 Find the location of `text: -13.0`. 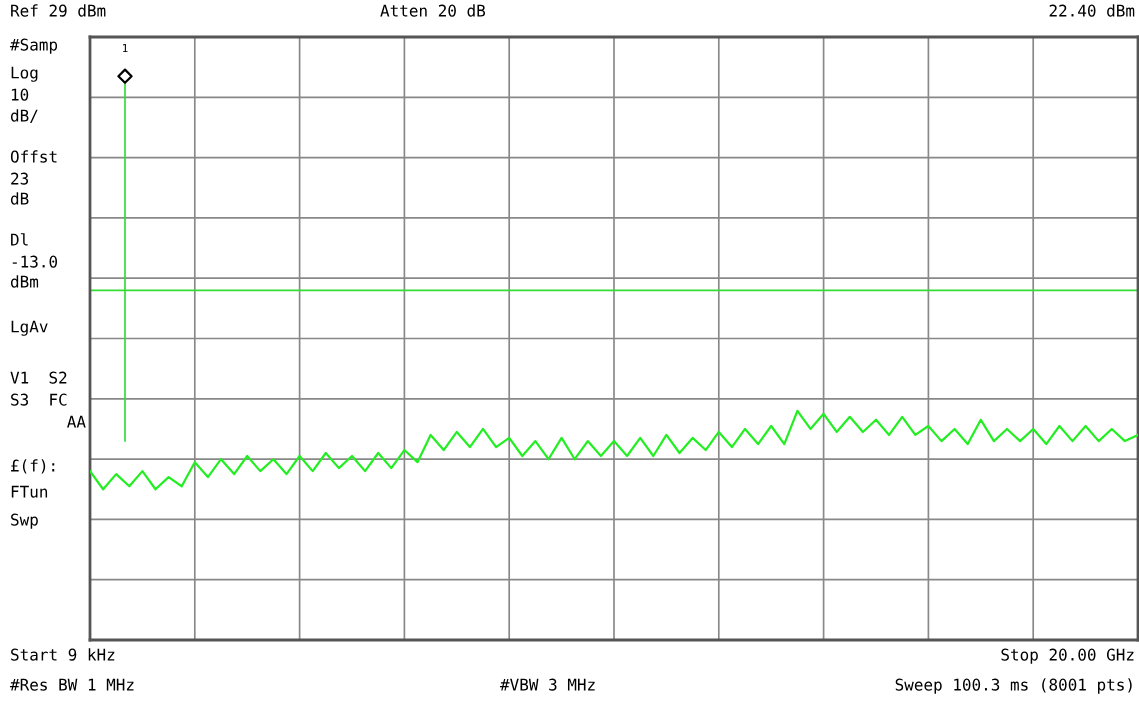

text: -13.0 is located at coordinates (35, 261).